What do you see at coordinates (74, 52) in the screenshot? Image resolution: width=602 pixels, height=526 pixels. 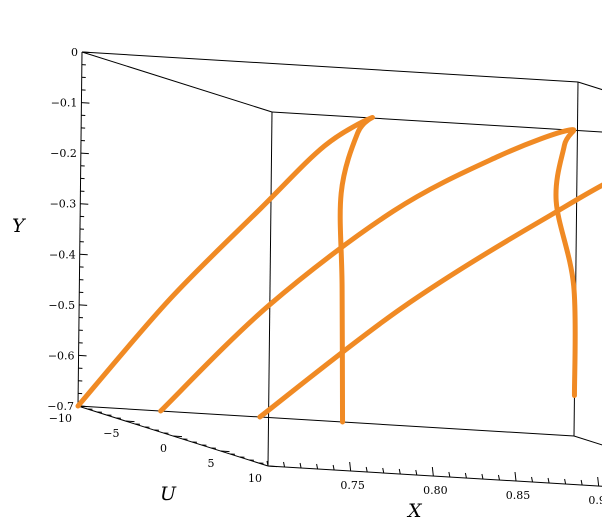 I see `y-tick-label: 0` at bounding box center [74, 52].